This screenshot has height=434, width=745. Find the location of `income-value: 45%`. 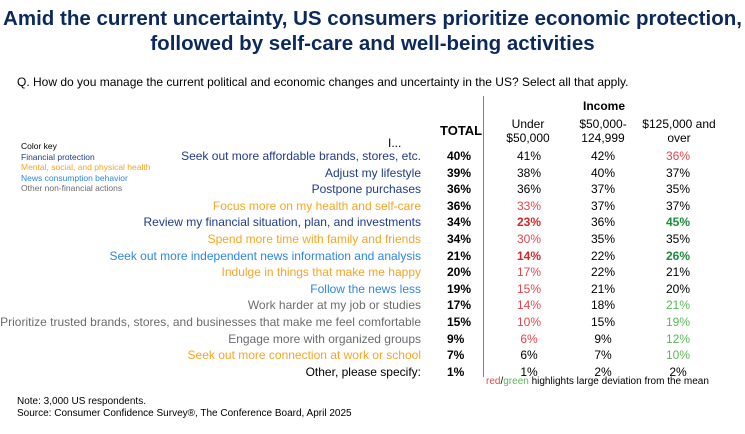

income-value: 45% is located at coordinates (678, 222).